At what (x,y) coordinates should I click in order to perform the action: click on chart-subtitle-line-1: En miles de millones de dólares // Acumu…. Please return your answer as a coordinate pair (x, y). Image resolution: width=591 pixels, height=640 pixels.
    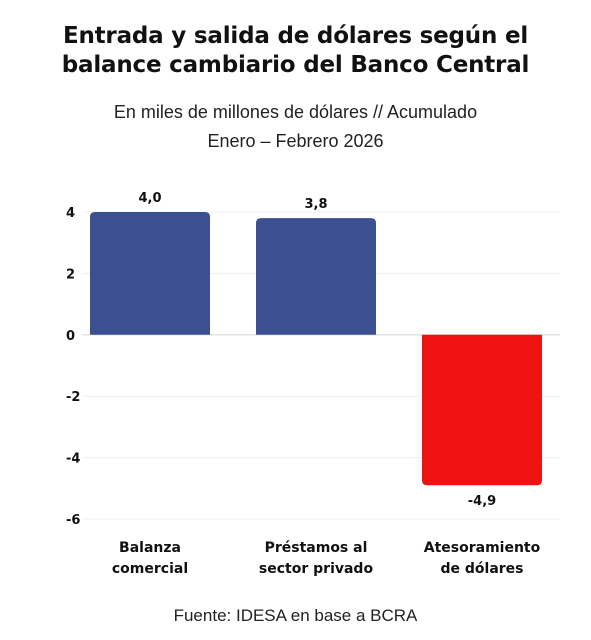
    Looking at the image, I should click on (295, 112).